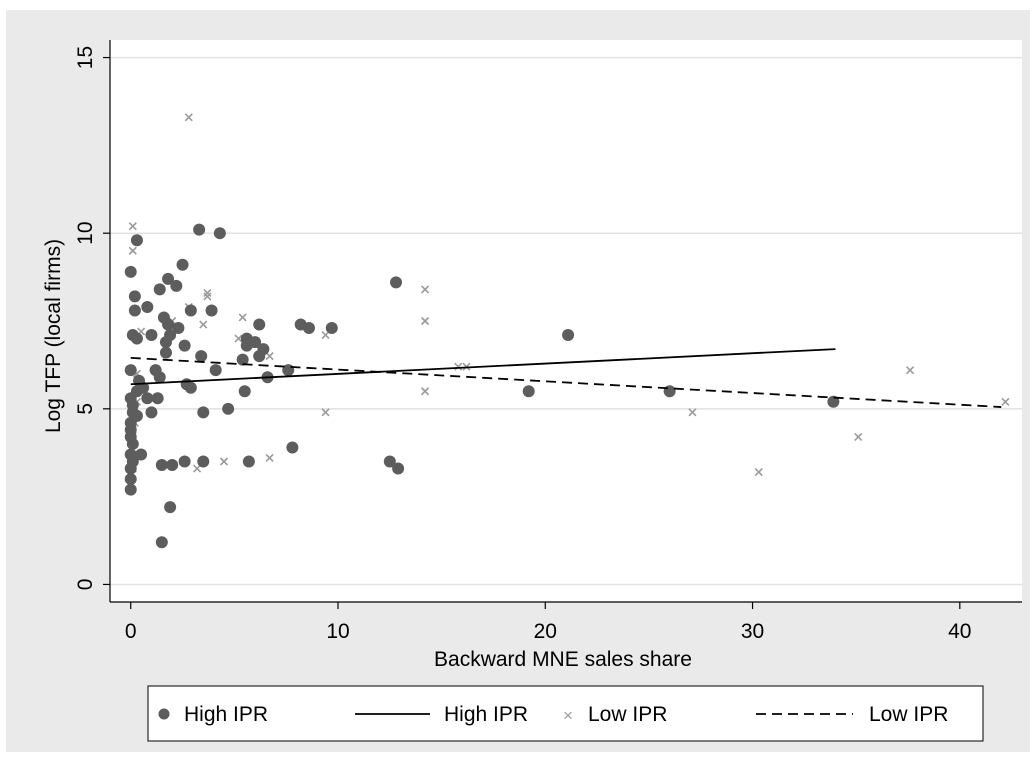 The height and width of the screenshot is (760, 1036). I want to click on y-tick-label: 5, so click(85, 409).